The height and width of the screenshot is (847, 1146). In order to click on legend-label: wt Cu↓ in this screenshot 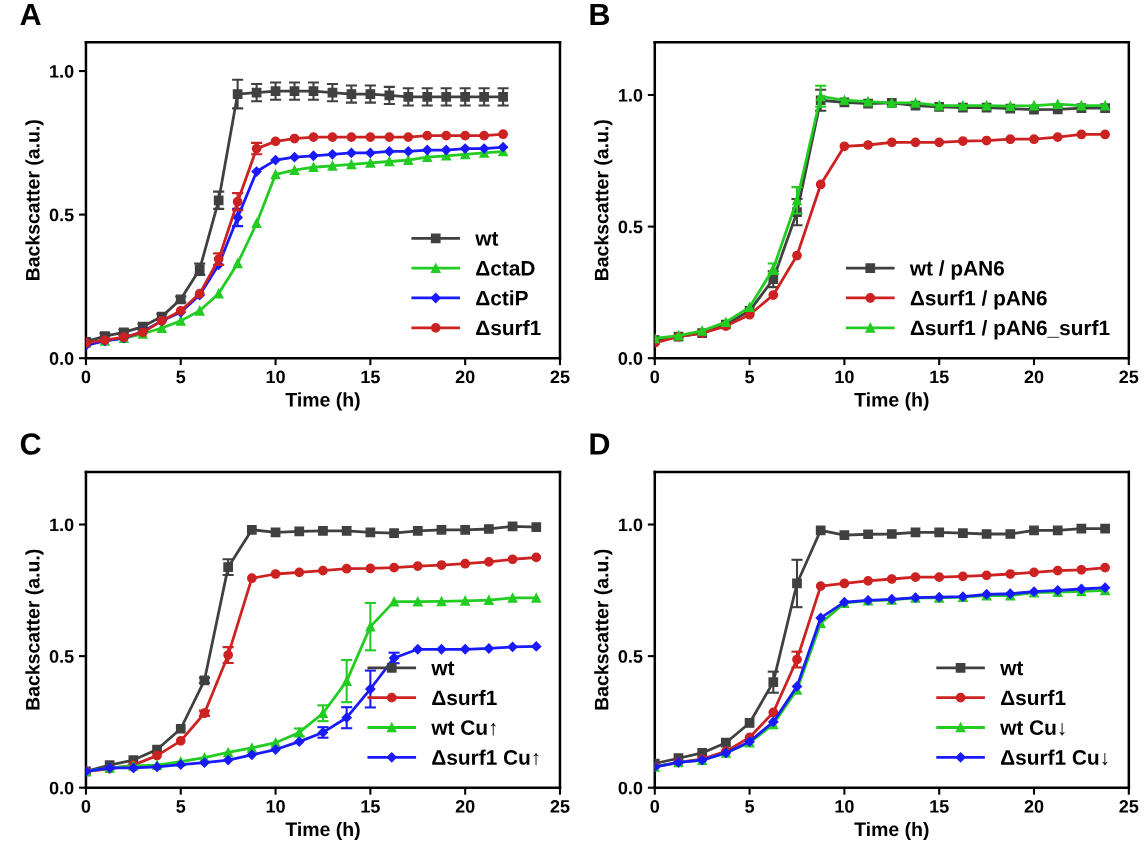, I will do `click(1032, 728)`.